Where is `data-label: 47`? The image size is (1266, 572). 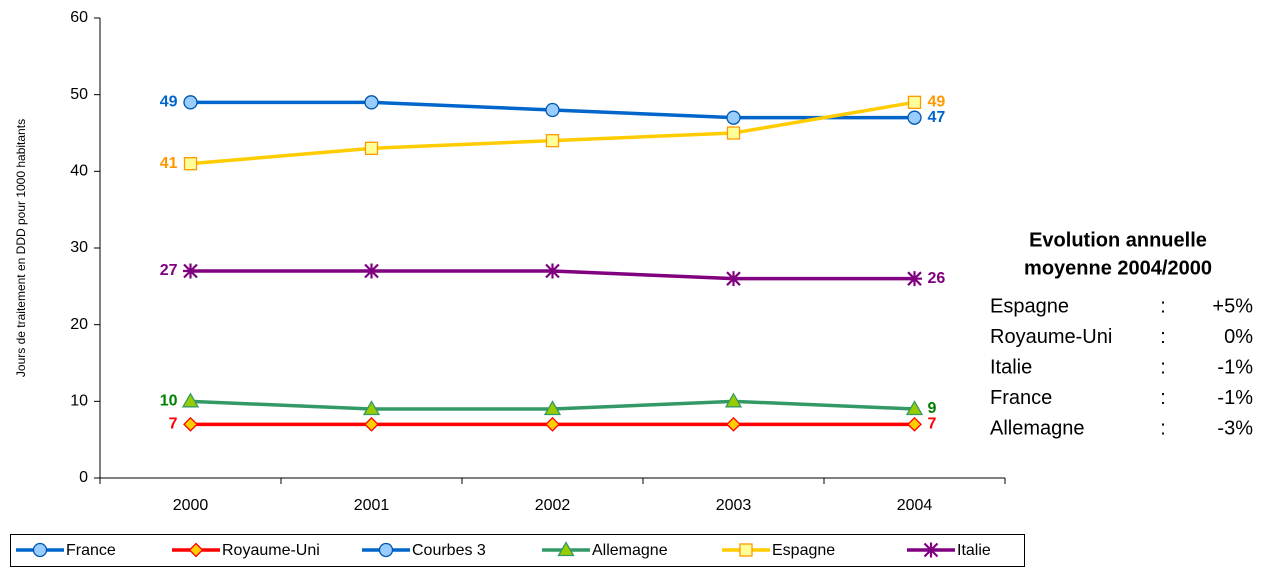
data-label: 47 is located at coordinates (937, 117).